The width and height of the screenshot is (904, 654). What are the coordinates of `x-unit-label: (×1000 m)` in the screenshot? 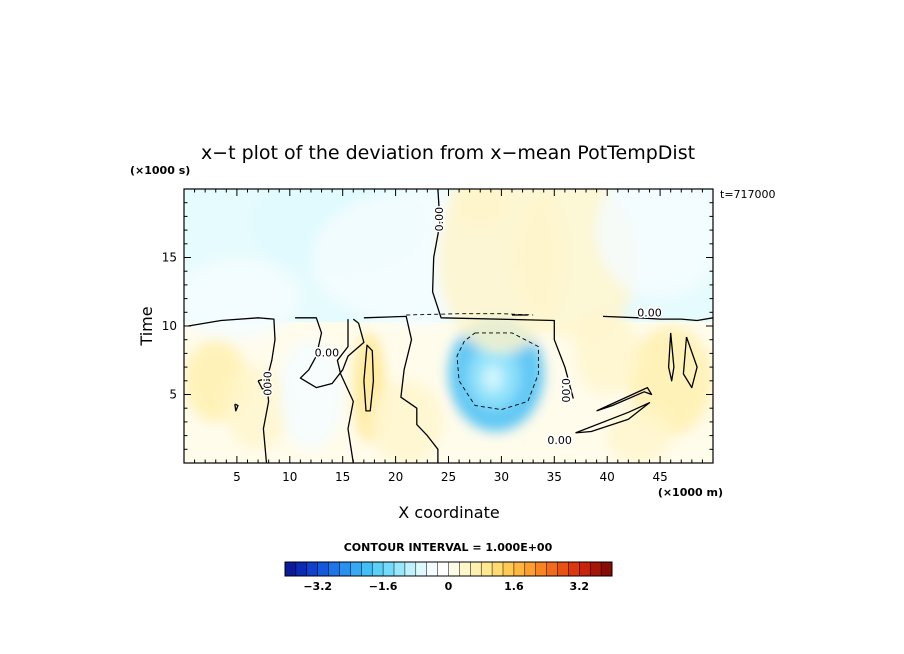 It's located at (690, 492).